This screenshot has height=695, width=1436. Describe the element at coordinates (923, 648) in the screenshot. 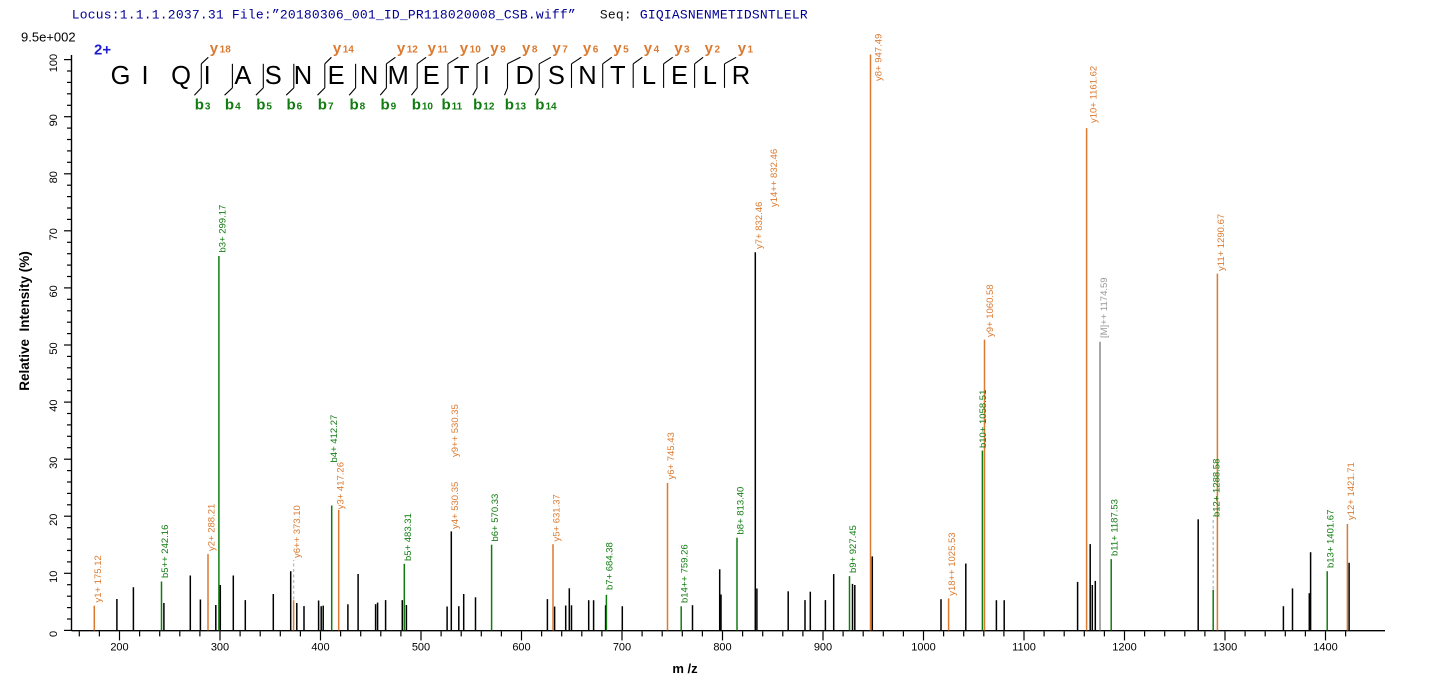

I see `svg-text: 1000` at that location.